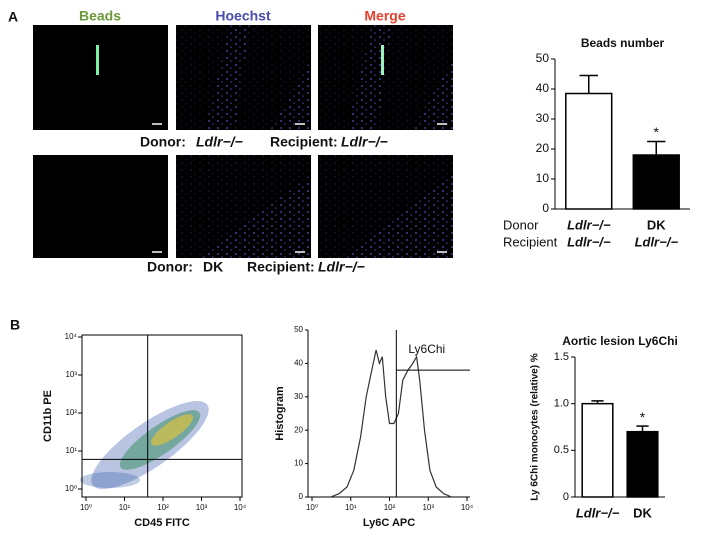  I want to click on plot-frame, so click(162, 416).